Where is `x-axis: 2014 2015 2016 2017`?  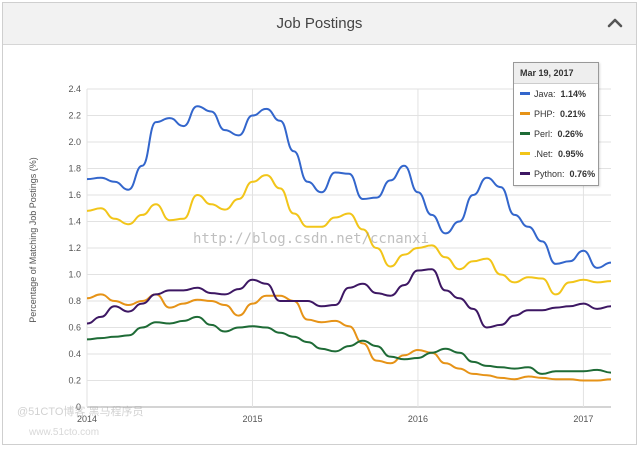
x-axis: 2014 2015 2016 2017 is located at coordinates (335, 419).